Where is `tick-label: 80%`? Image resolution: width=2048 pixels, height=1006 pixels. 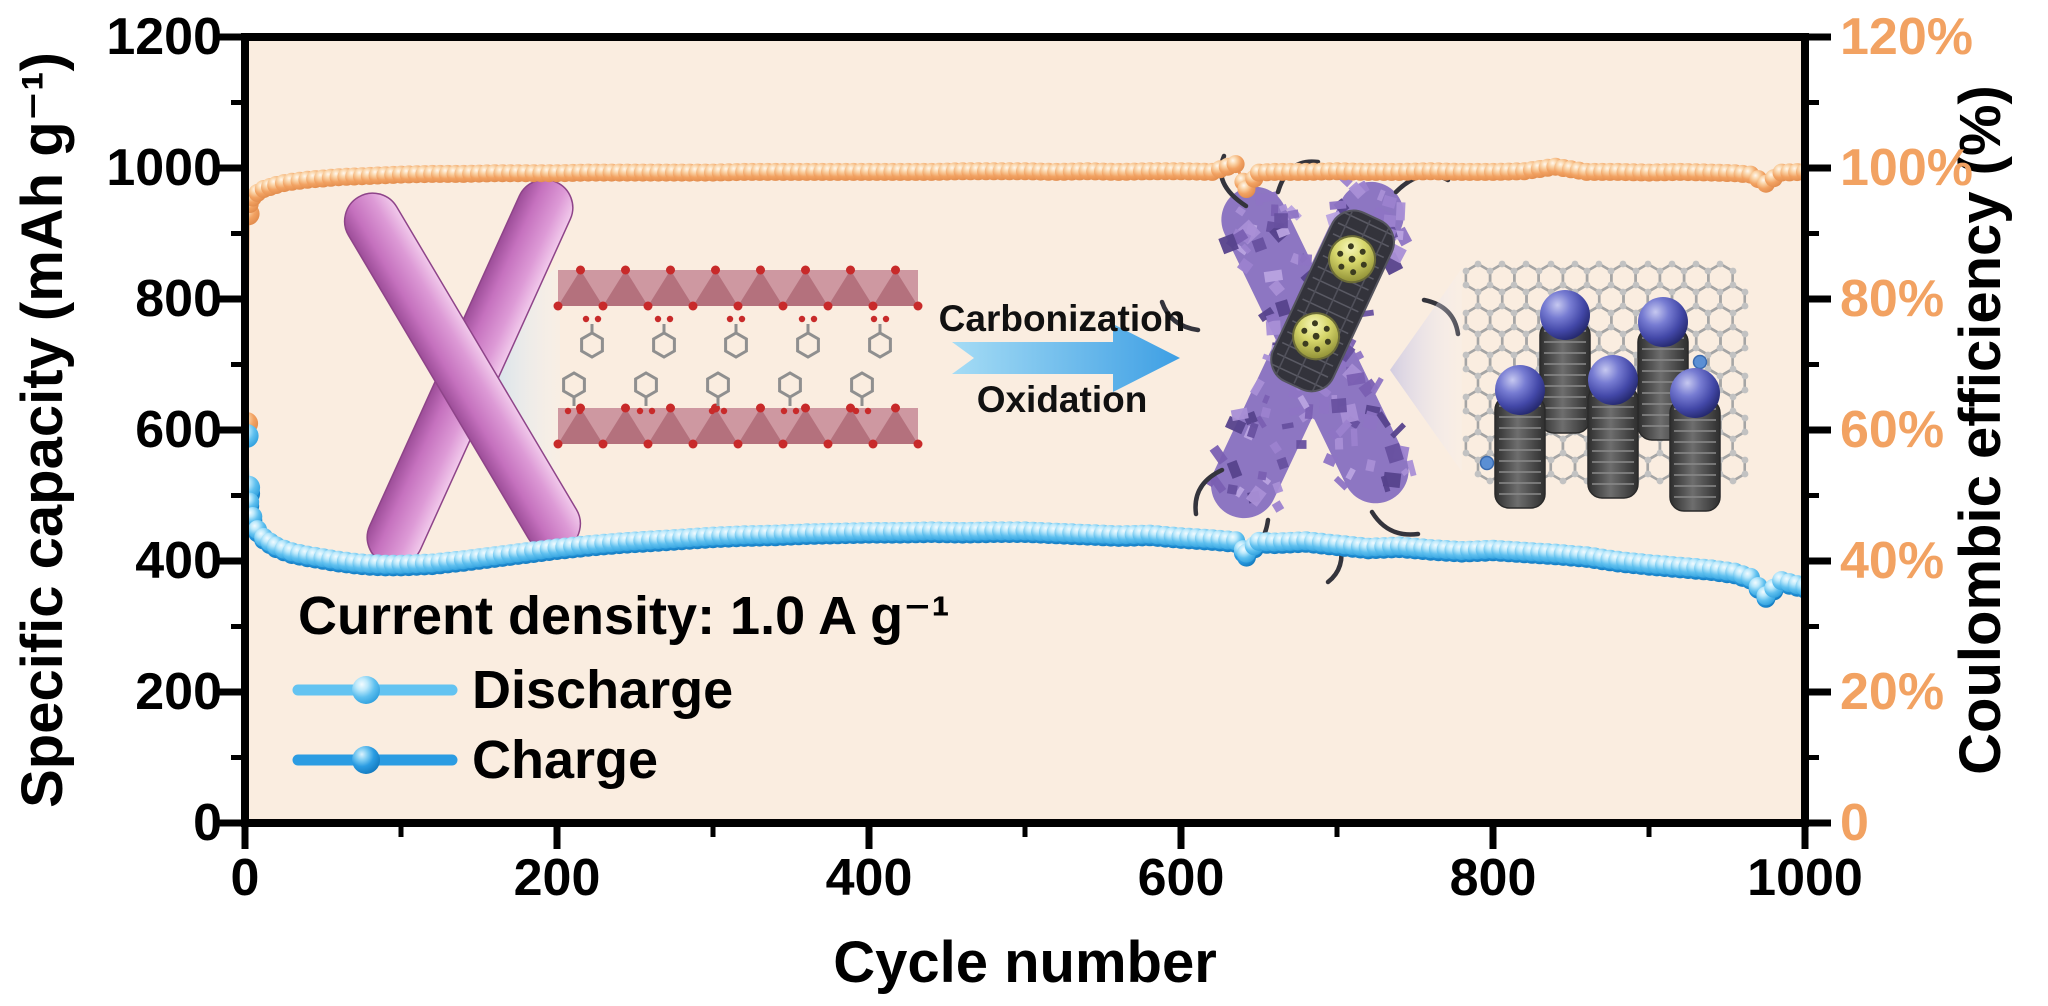 tick-label: 80% is located at coordinates (1892, 299).